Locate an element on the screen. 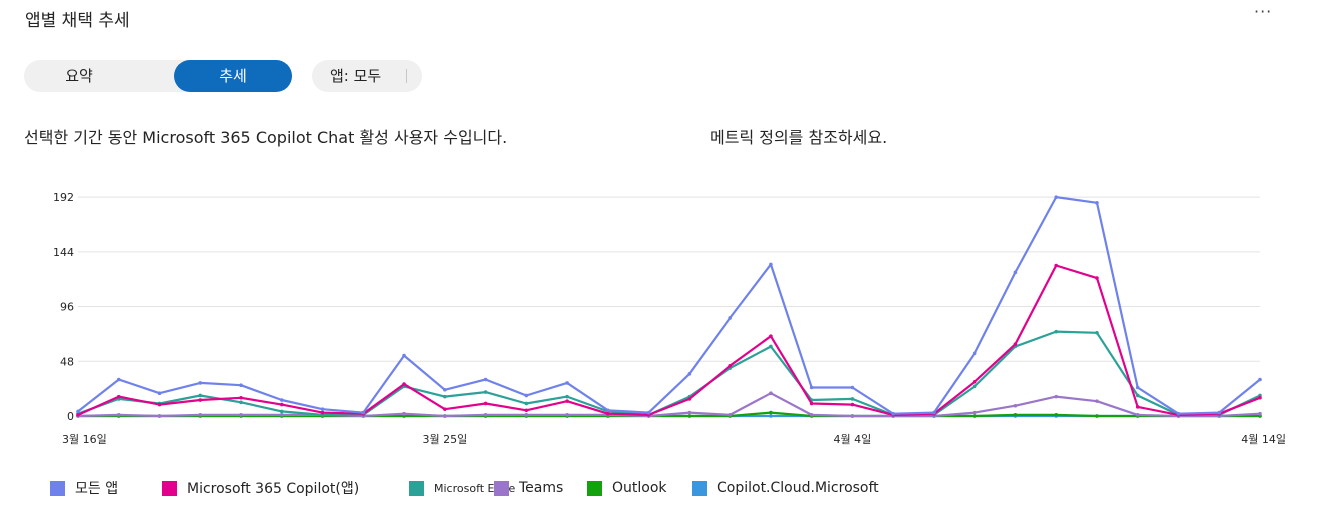 The image size is (1337, 519). legend-label: Copilot.Cloud.Microsoft is located at coordinates (798, 488).